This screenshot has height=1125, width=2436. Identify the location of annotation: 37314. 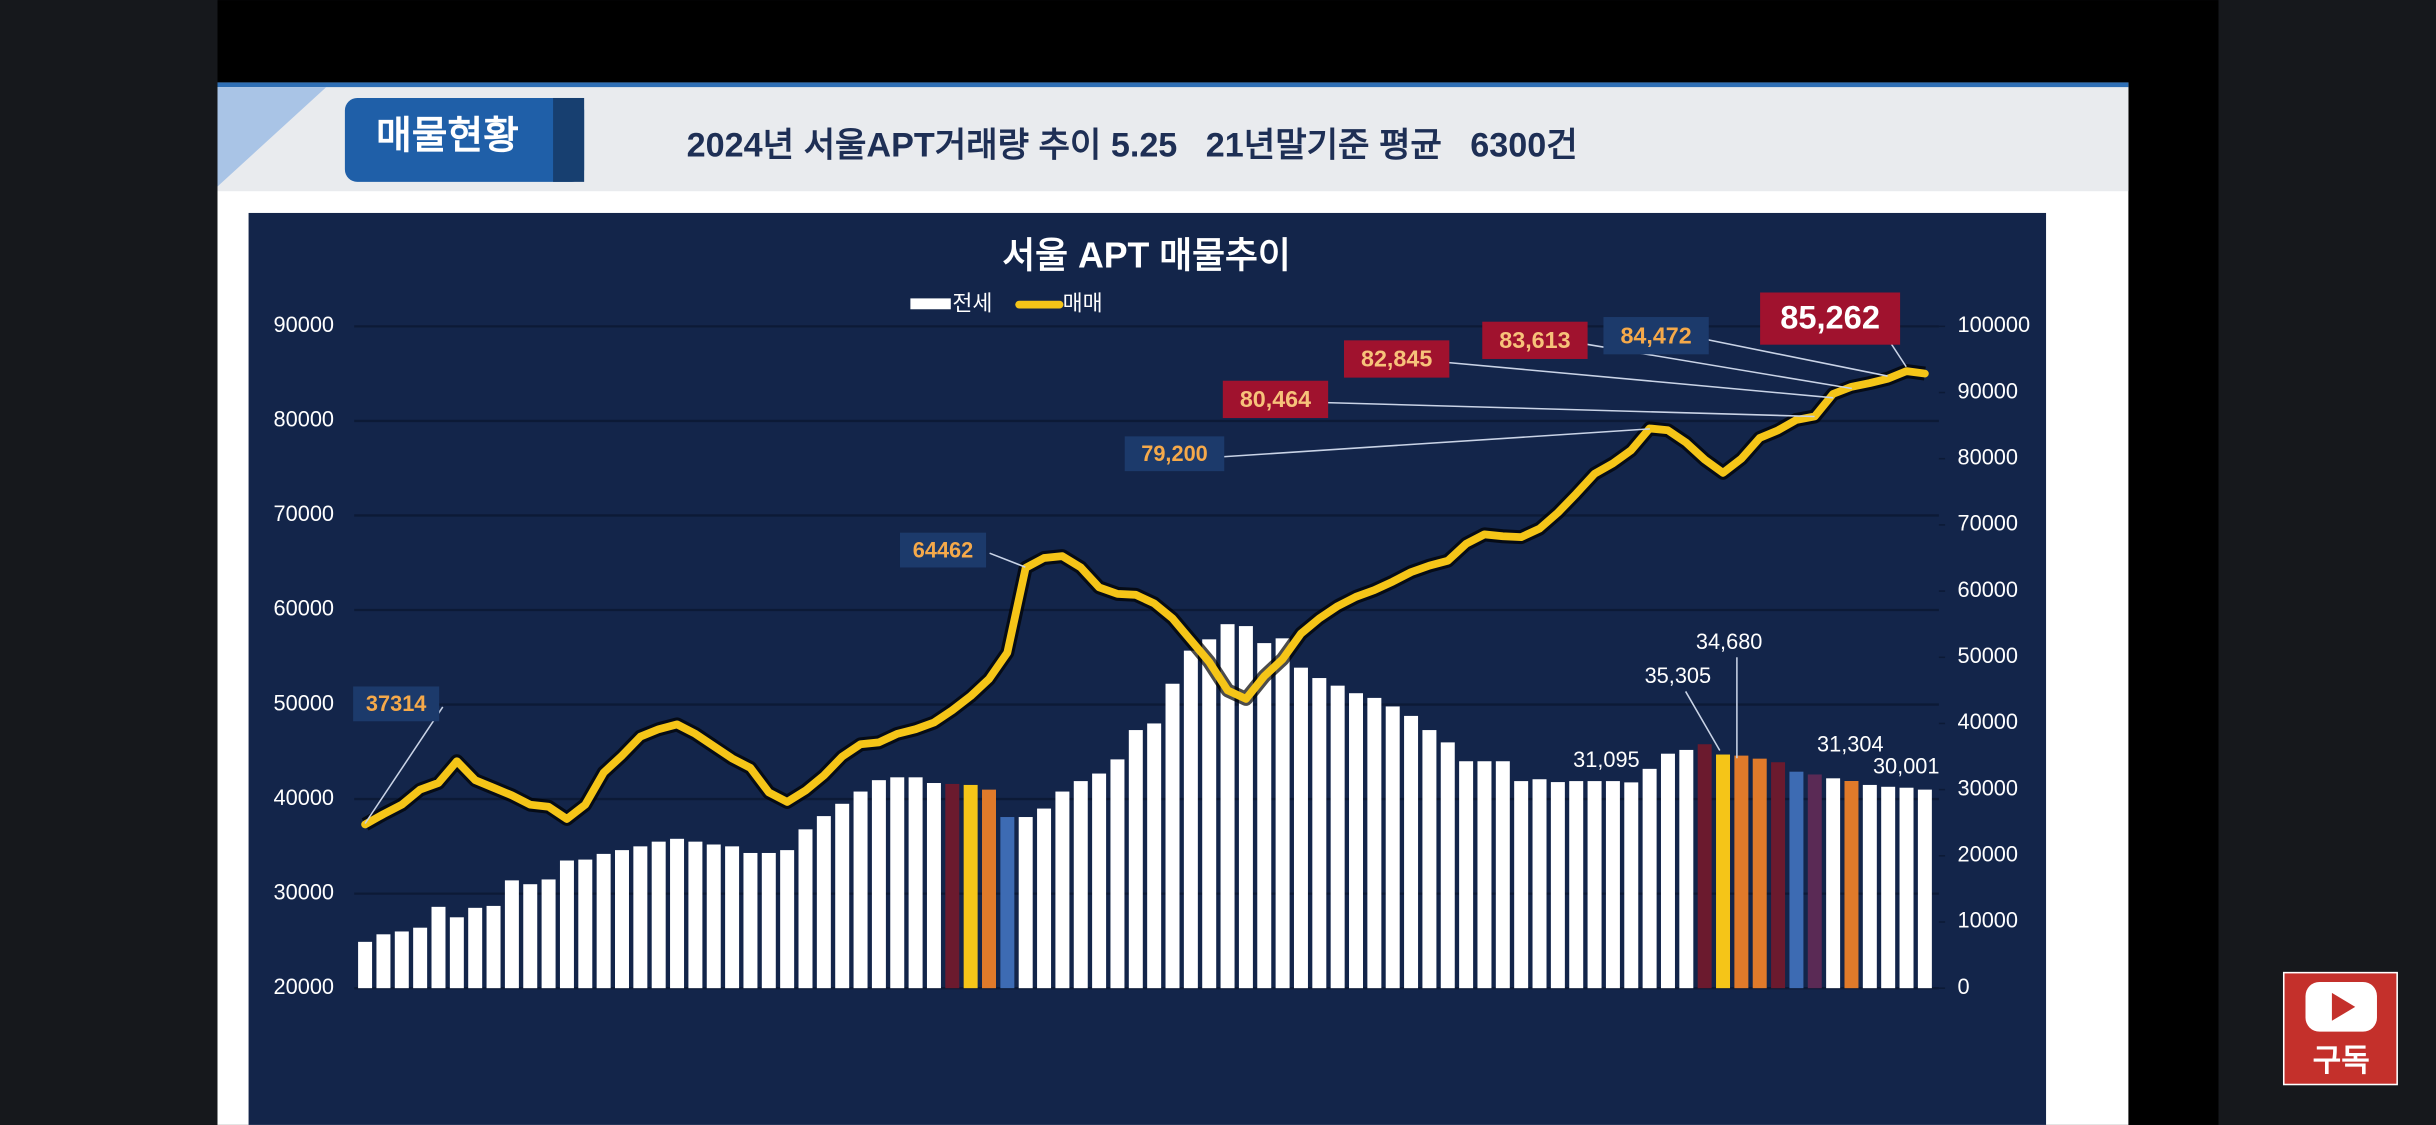
(396, 703).